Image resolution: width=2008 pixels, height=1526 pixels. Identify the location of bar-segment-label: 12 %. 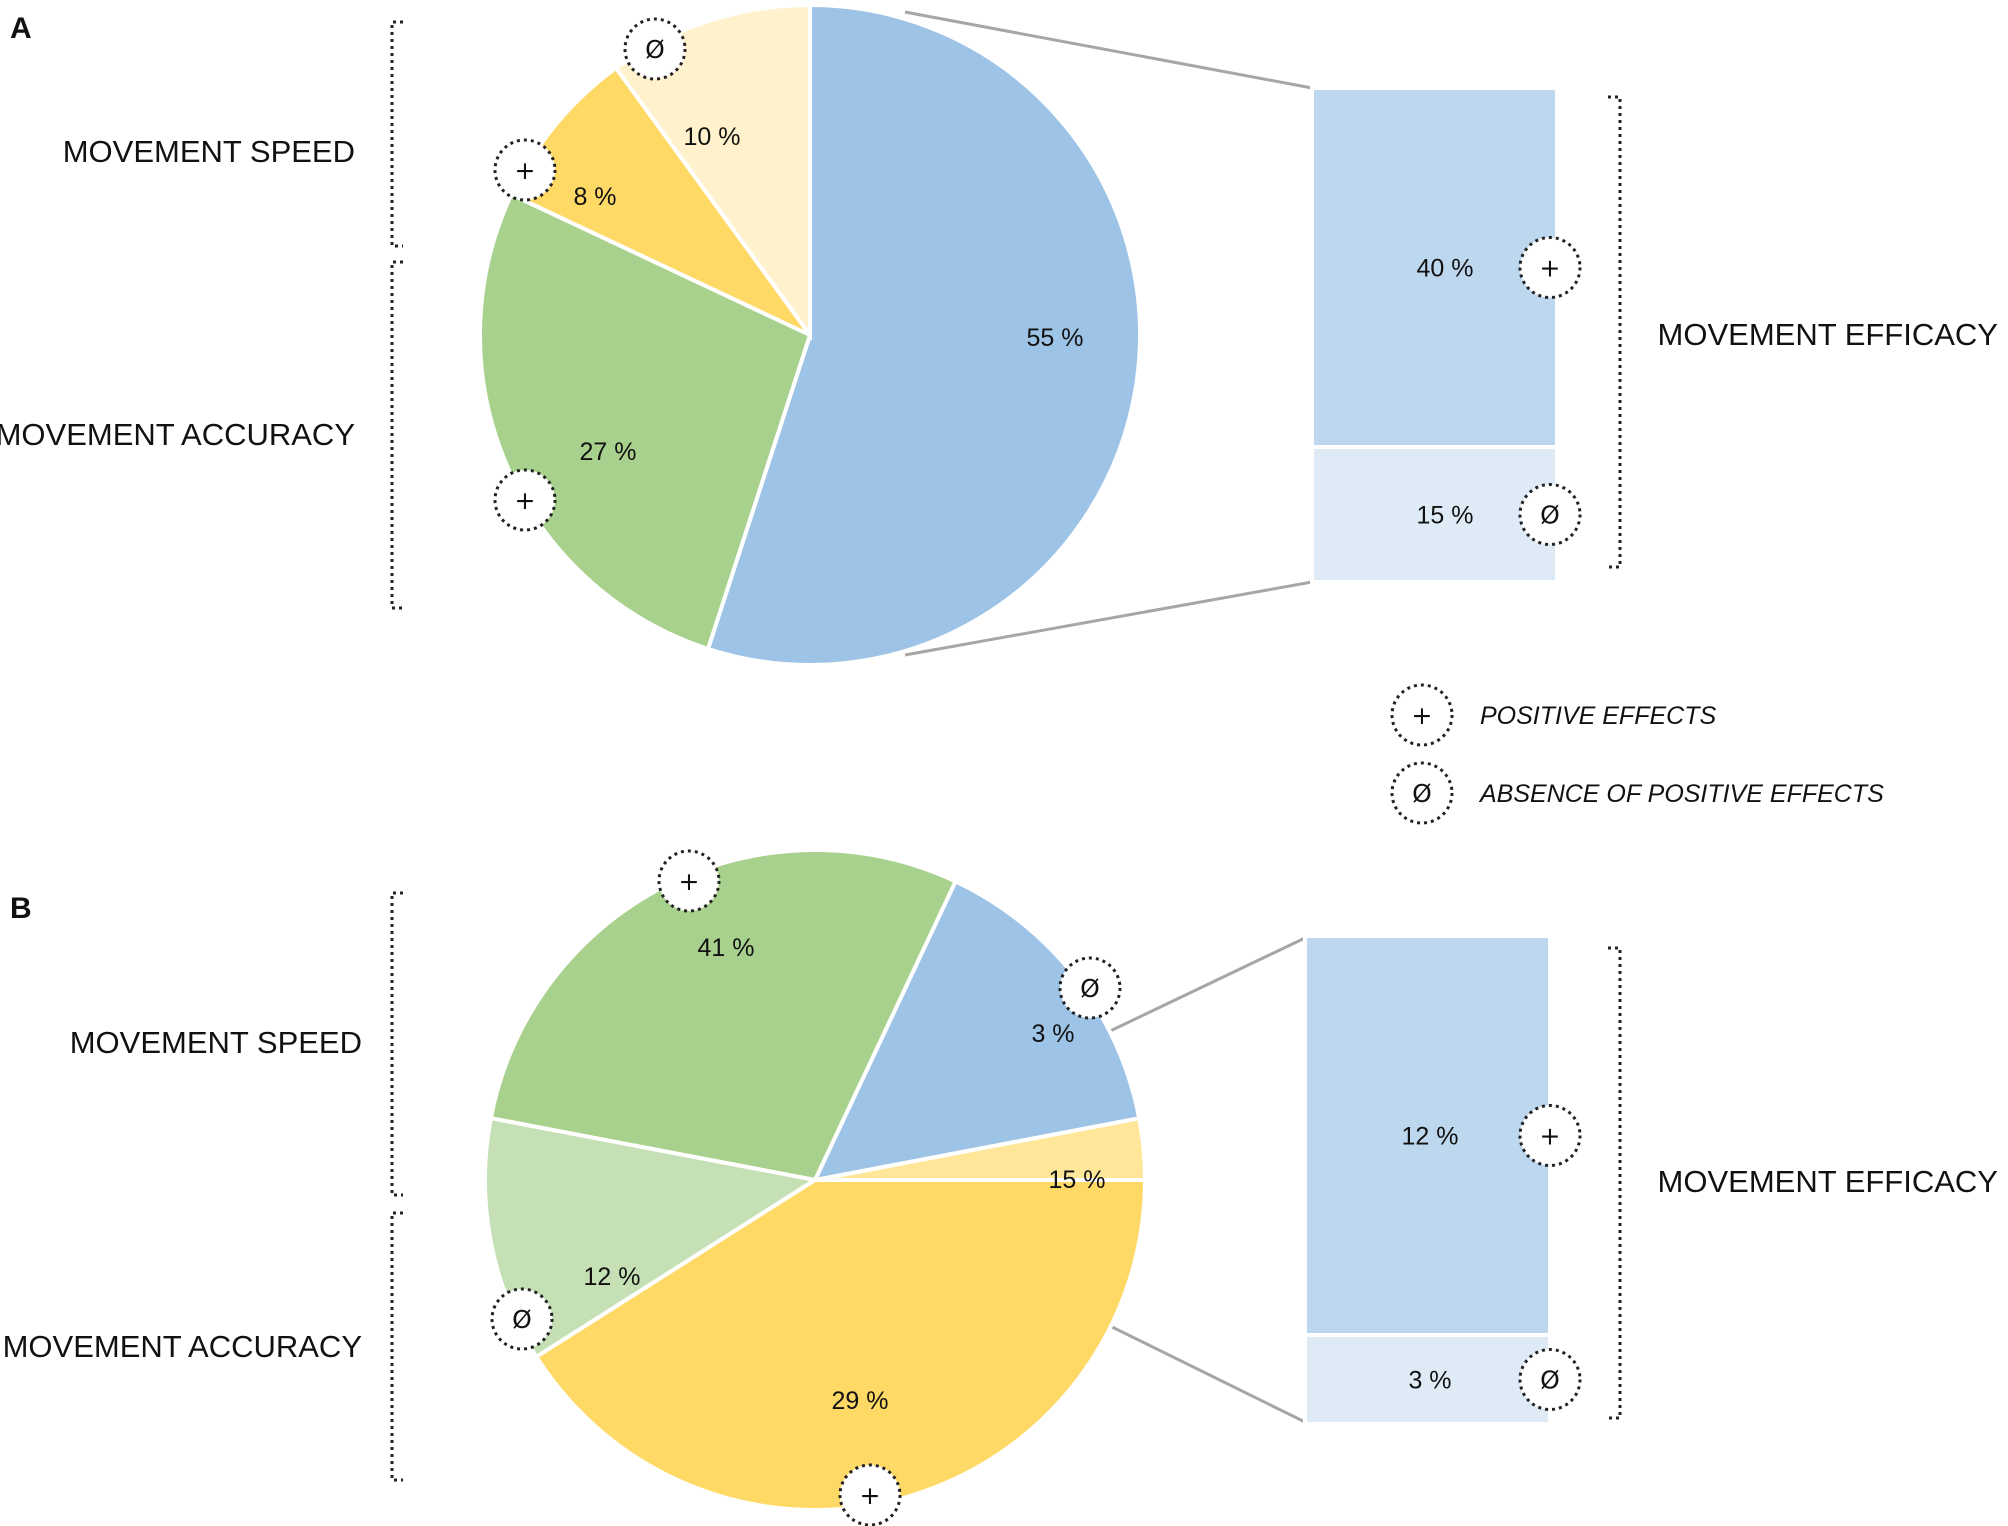
(1430, 1137).